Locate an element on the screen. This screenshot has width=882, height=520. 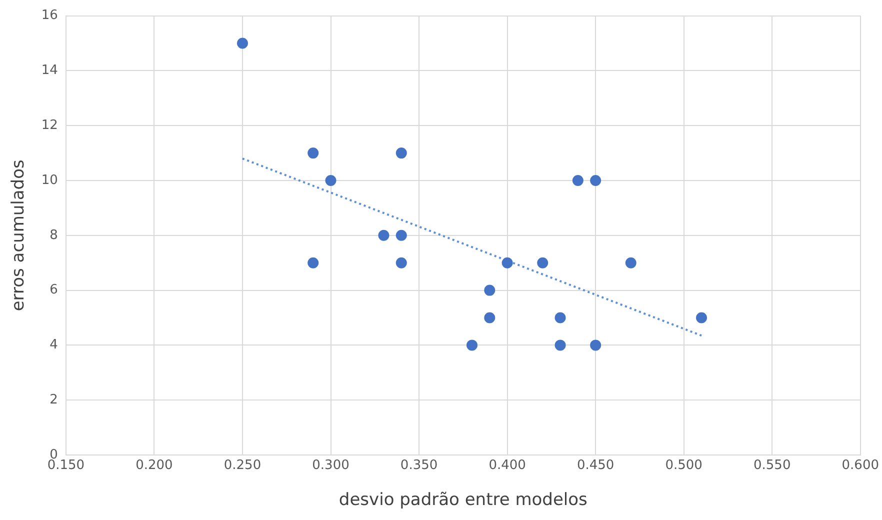
x-tick-label: 0.350 is located at coordinates (419, 466).